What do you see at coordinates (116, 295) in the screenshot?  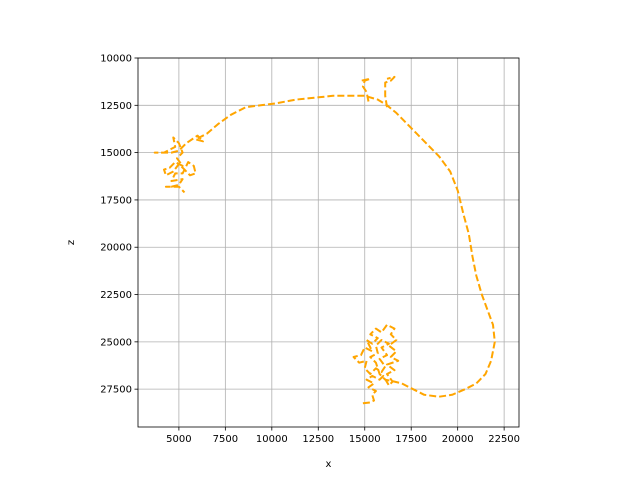 I see `y-tick-label: 22500` at bounding box center [116, 295].